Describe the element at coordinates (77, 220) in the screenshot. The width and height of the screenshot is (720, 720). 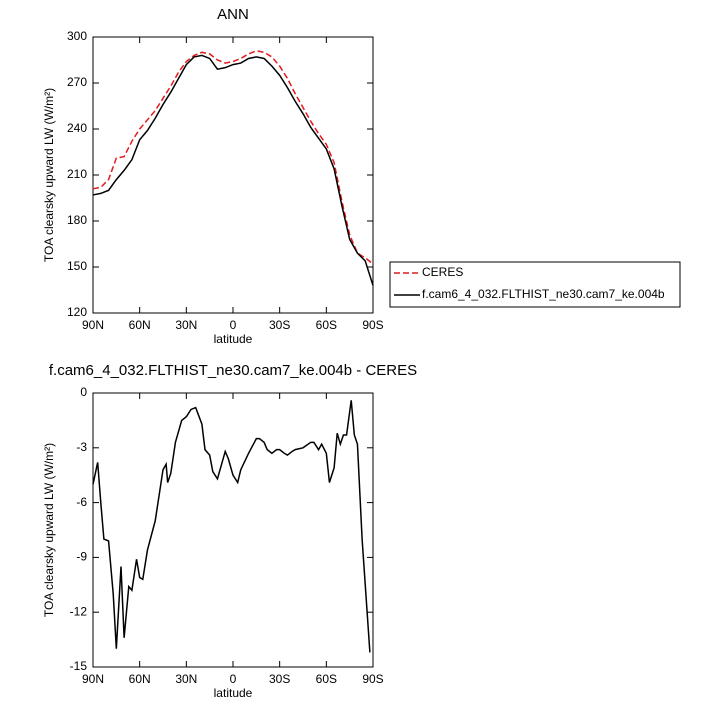
I see `y-tick-label: 180` at that location.